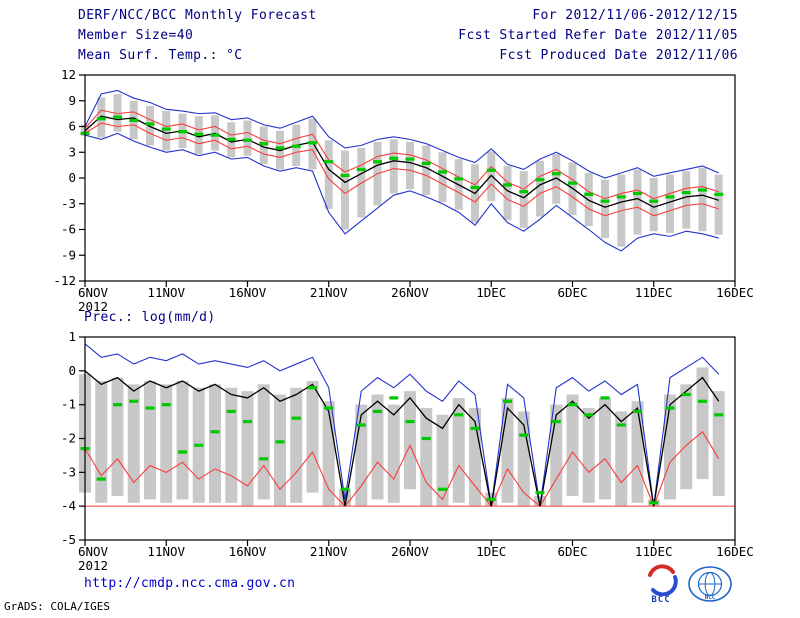 The width and height of the screenshot is (800, 618). What do you see at coordinates (197, 15) in the screenshot?
I see `page-title: DERF/NCC/BCC Monthly Forecast` at bounding box center [197, 15].